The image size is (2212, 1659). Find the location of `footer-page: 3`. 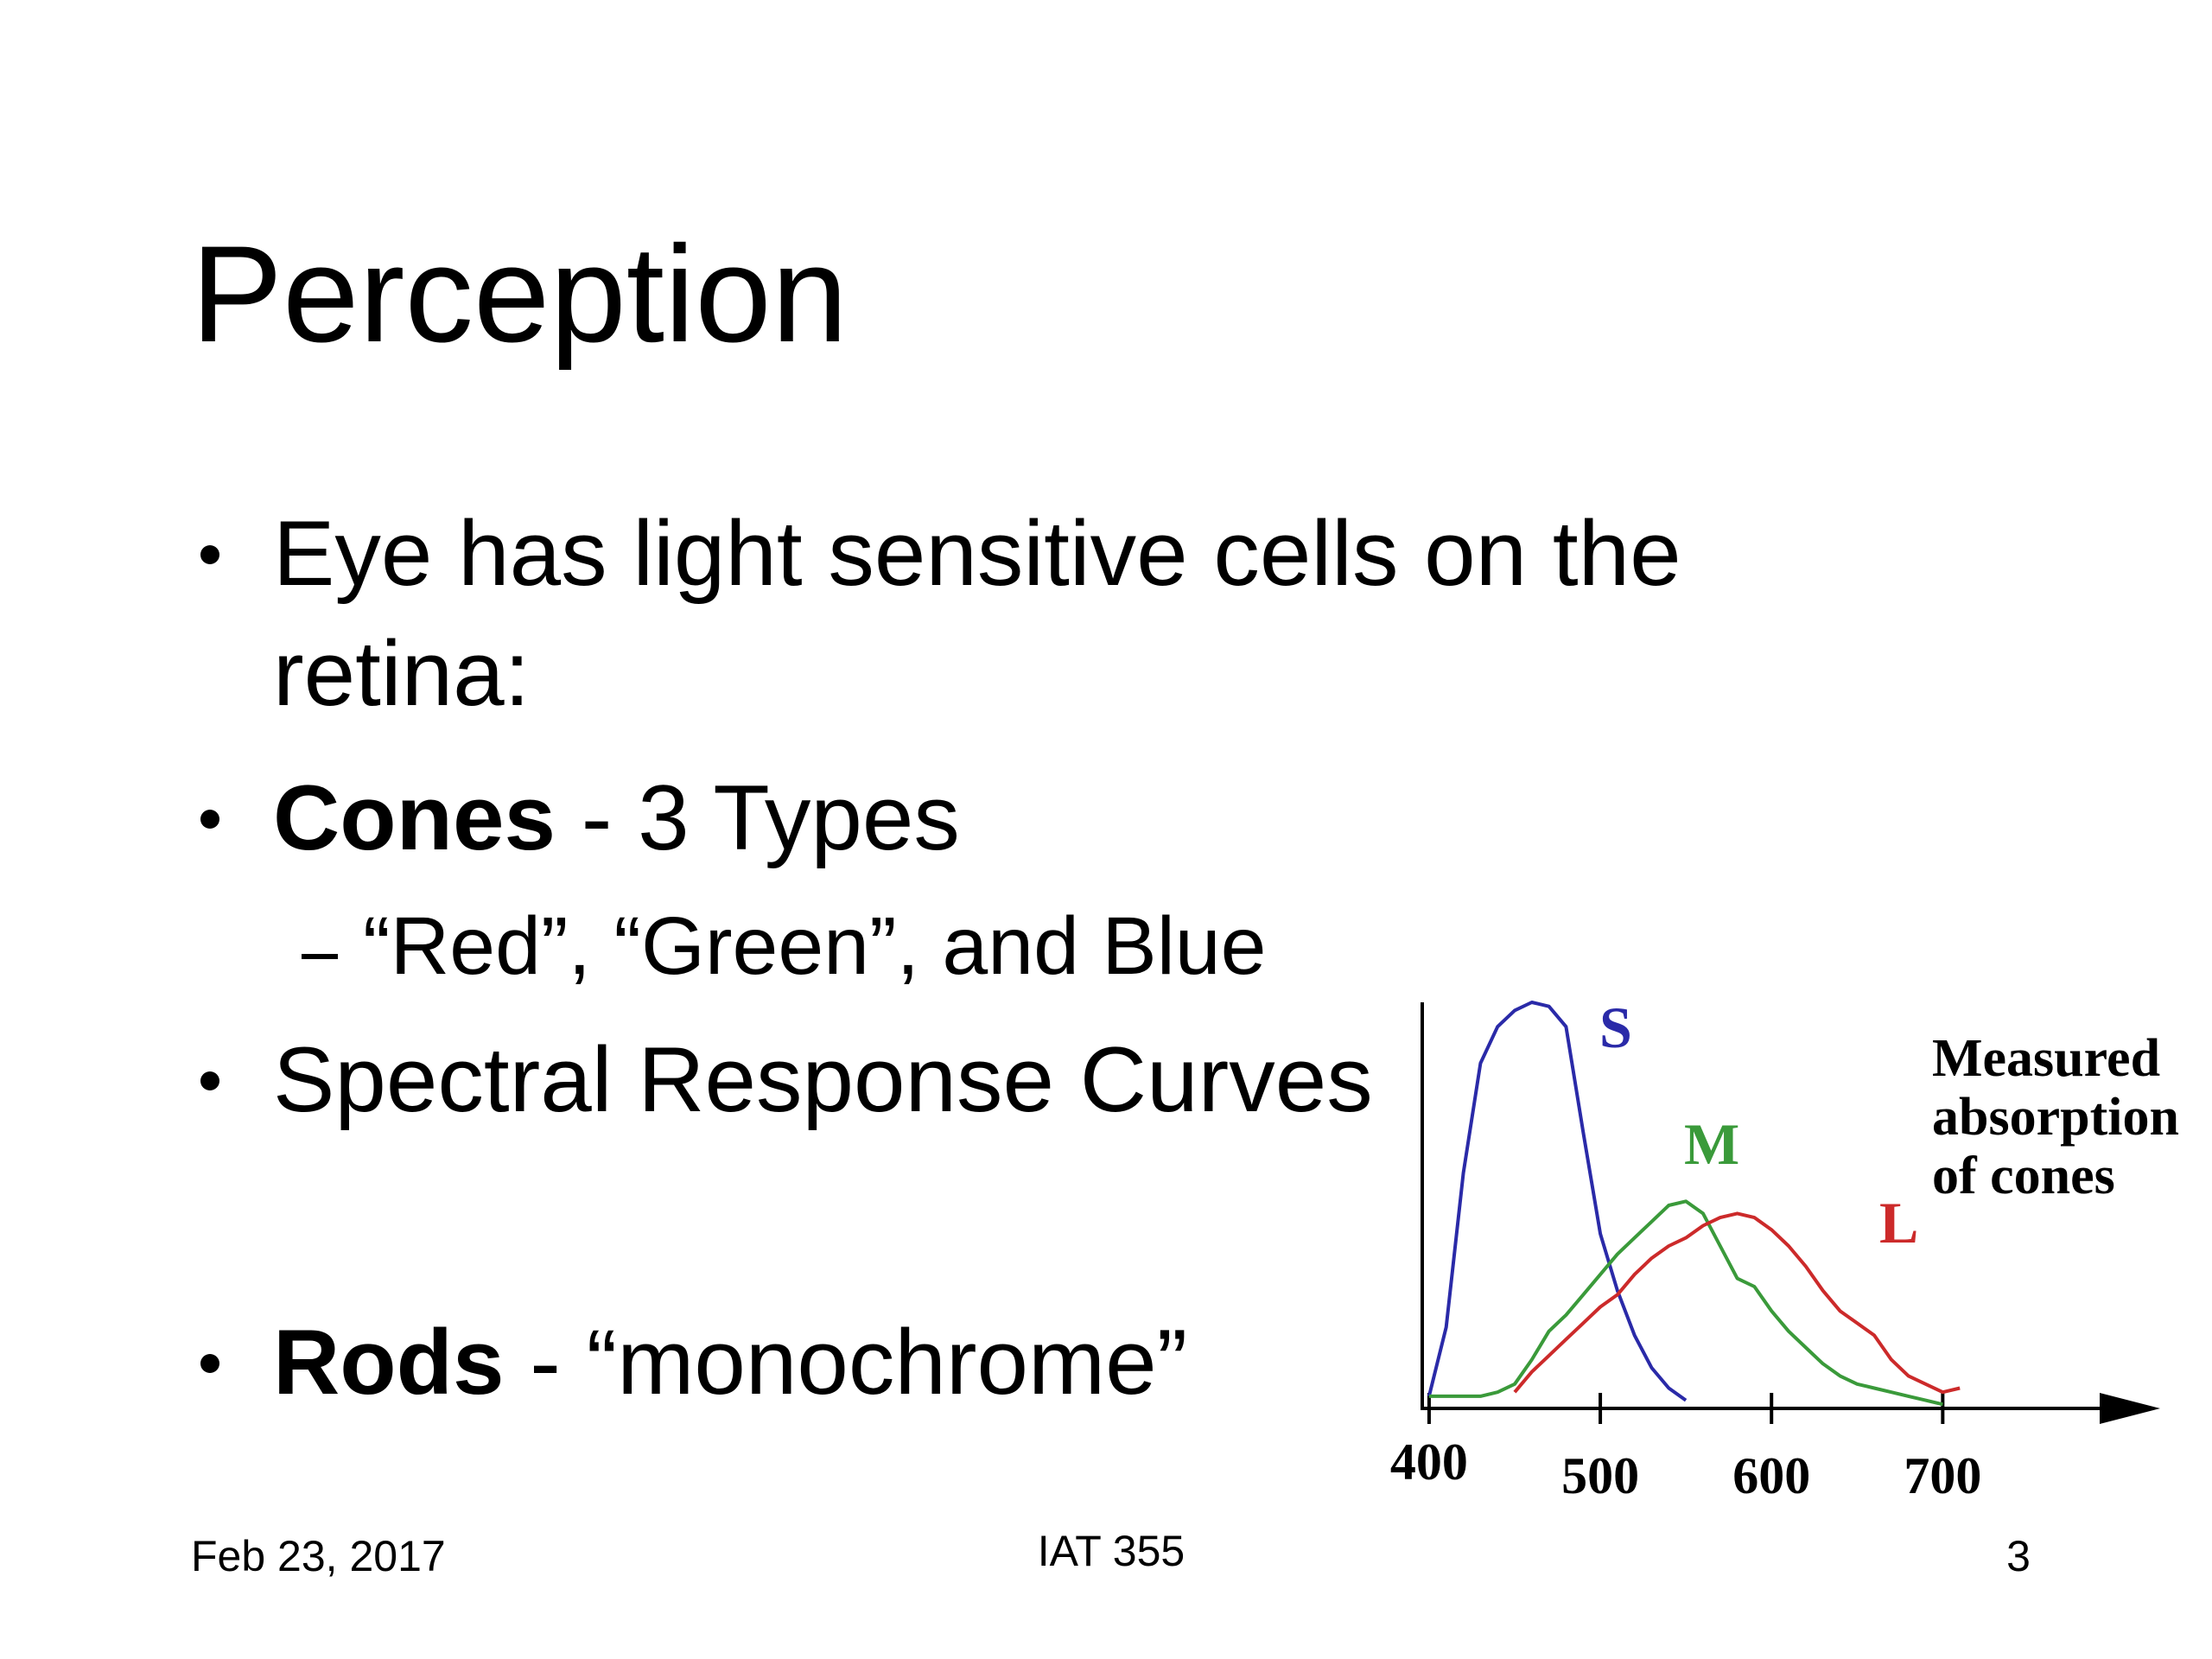

footer-page: 3 is located at coordinates (2018, 1556).